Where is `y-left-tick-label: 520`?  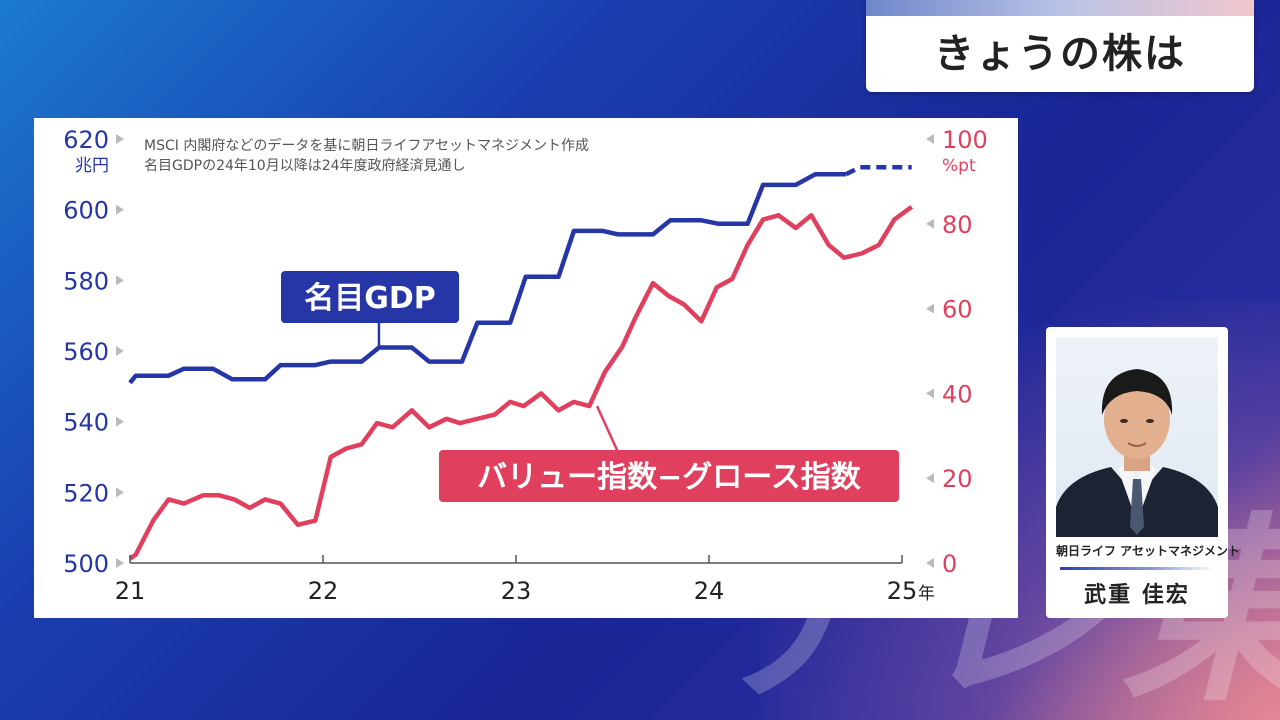 y-left-tick-label: 520 is located at coordinates (86, 493).